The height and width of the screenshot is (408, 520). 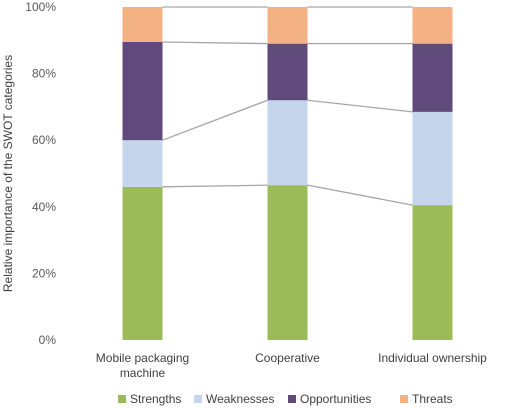 What do you see at coordinates (48, 340) in the screenshot?
I see `y-tick-label: 0%` at bounding box center [48, 340].